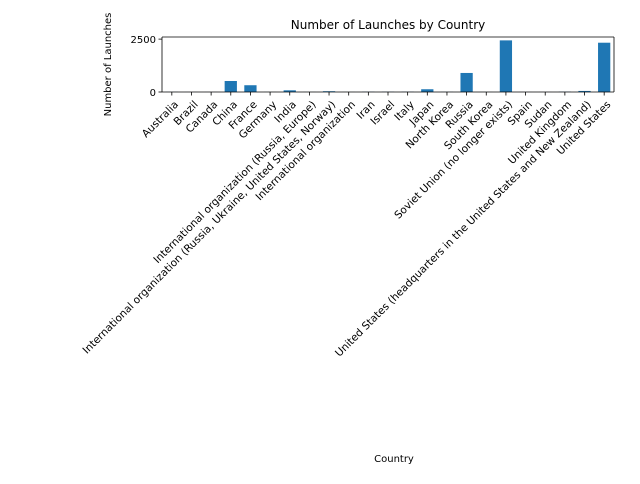  Describe the element at coordinates (153, 93) in the screenshot. I see `y-tick-label: 0` at that location.